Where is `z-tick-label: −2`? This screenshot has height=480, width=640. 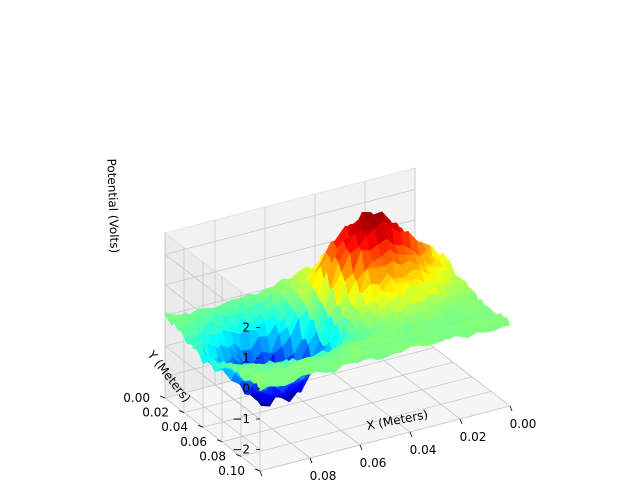 z-tick-label: −2 is located at coordinates (241, 450).